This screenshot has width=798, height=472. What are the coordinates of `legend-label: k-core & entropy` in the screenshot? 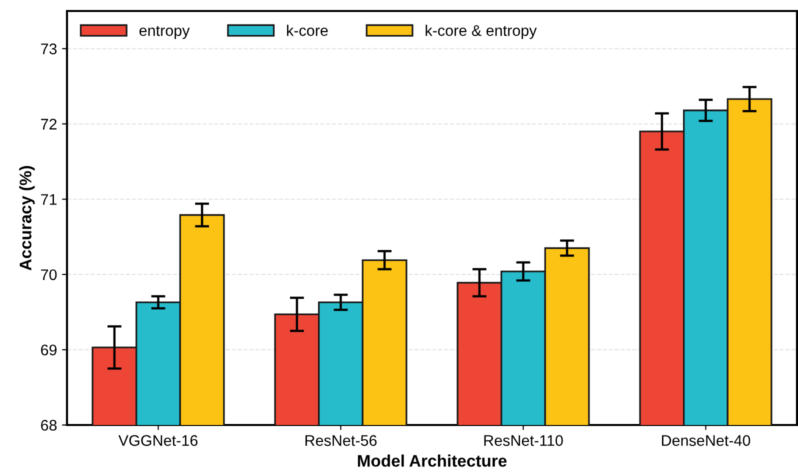 It's located at (481, 31).